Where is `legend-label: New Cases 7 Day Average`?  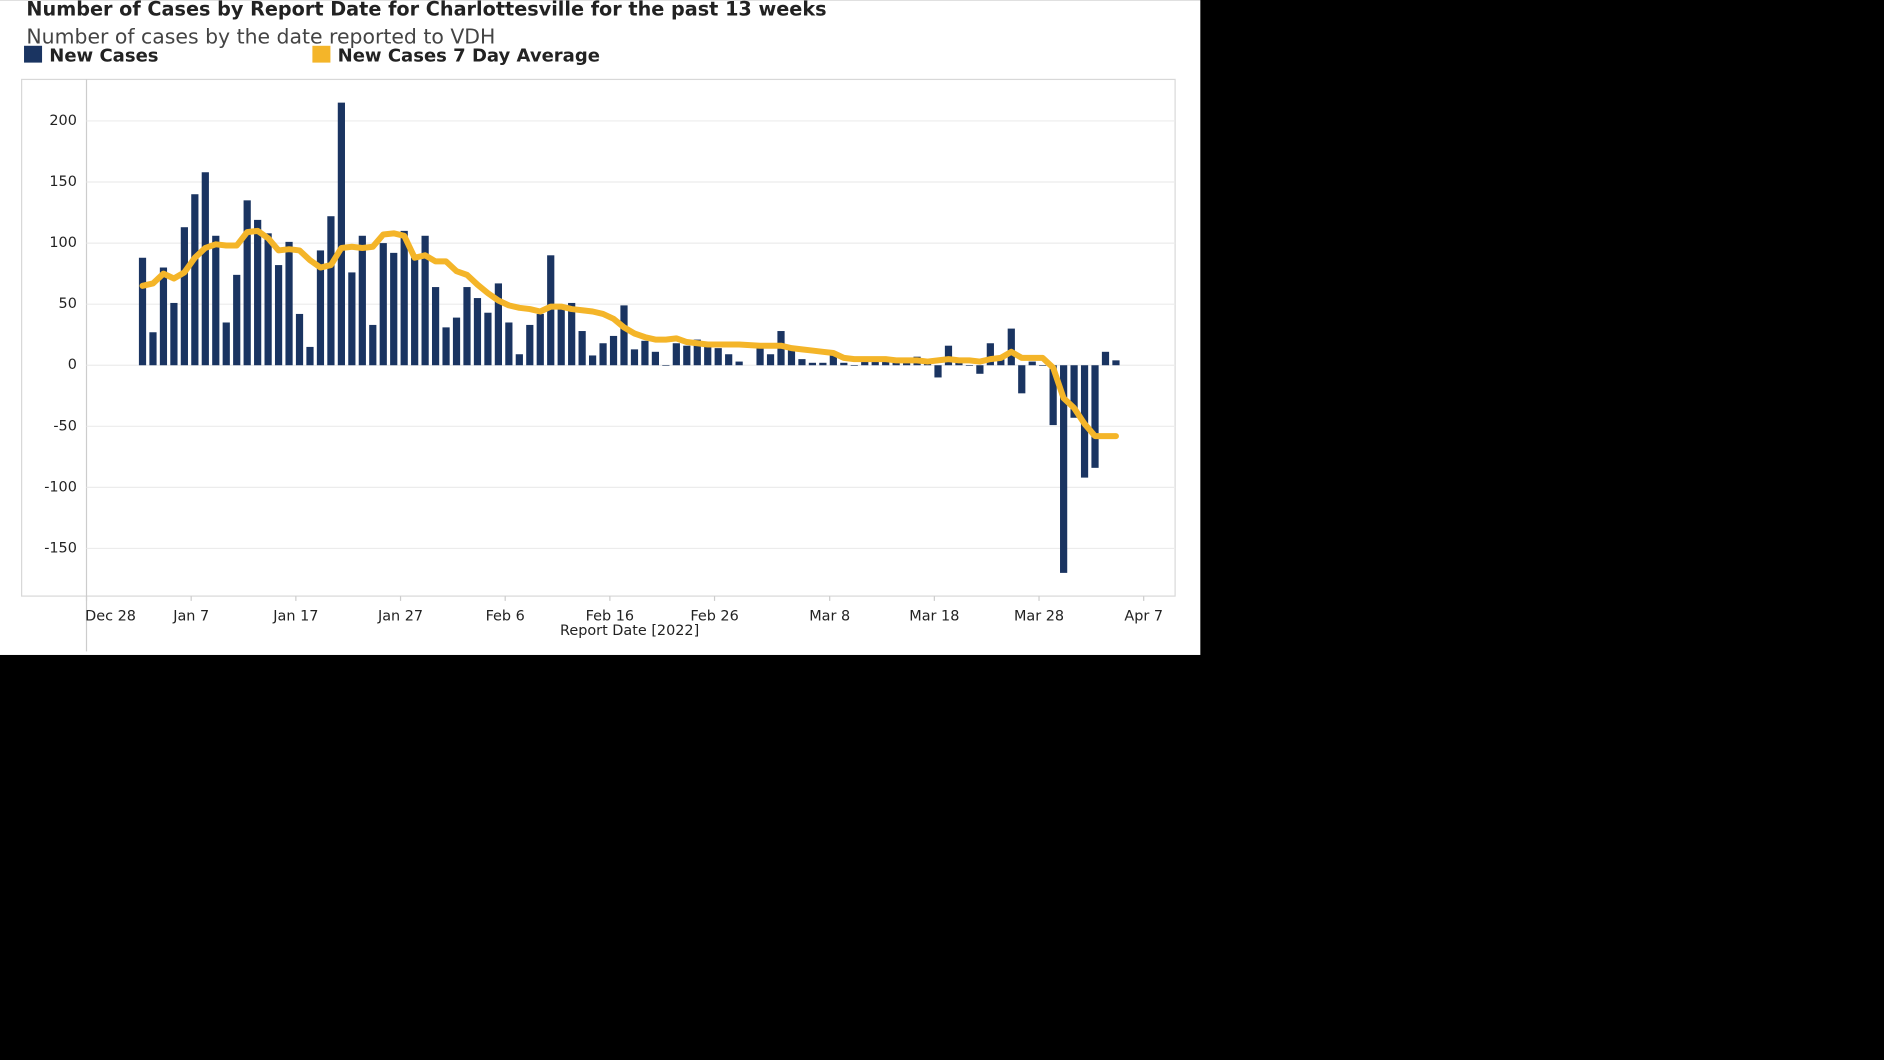 legend-label: New Cases 7 Day Average is located at coordinates (469, 56).